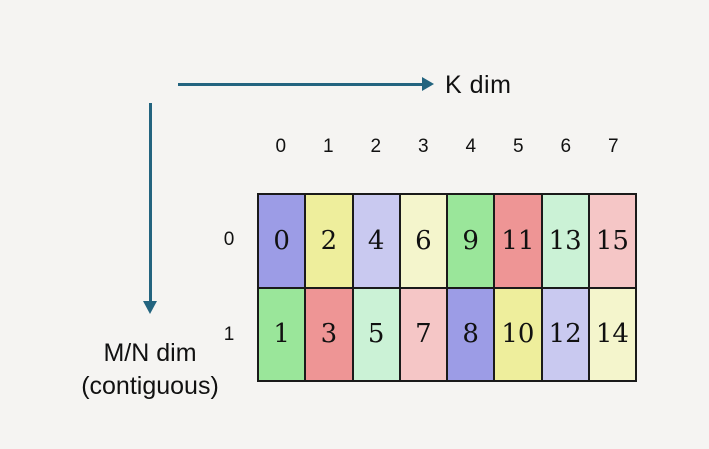 The height and width of the screenshot is (449, 709). I want to click on col-header-2: 2, so click(376, 146).